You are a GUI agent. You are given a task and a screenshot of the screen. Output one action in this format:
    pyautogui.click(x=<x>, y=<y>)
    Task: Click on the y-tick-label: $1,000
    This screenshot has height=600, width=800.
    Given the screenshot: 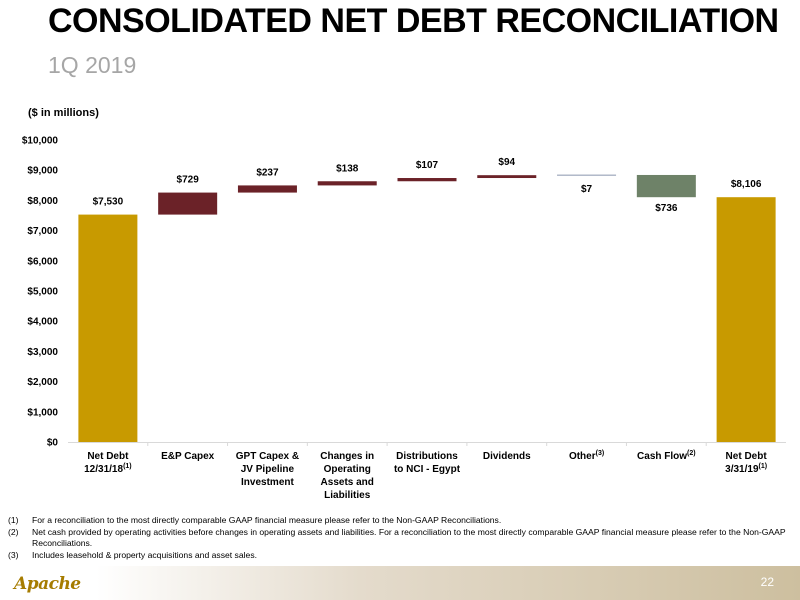 What is the action you would take?
    pyautogui.click(x=42, y=412)
    